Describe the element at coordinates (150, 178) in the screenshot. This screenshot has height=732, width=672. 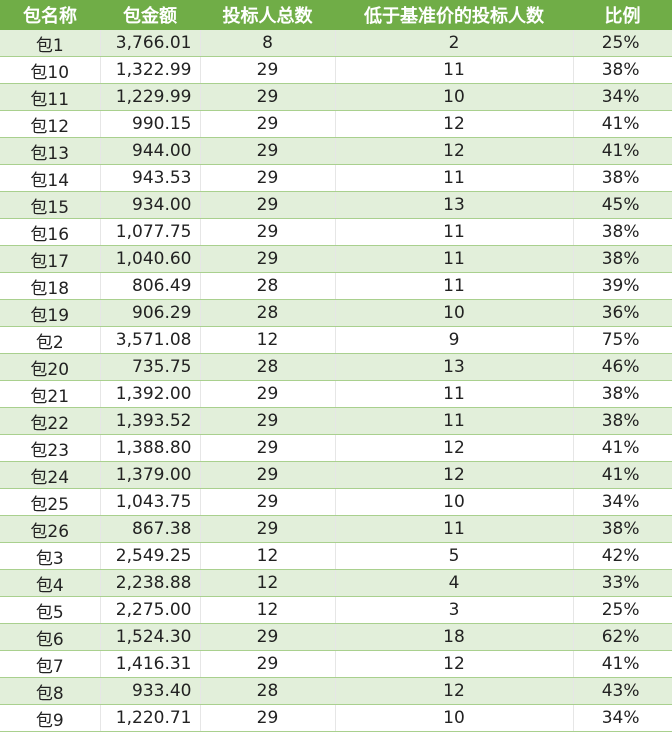
I see `amount-cell: 943.53` at that location.